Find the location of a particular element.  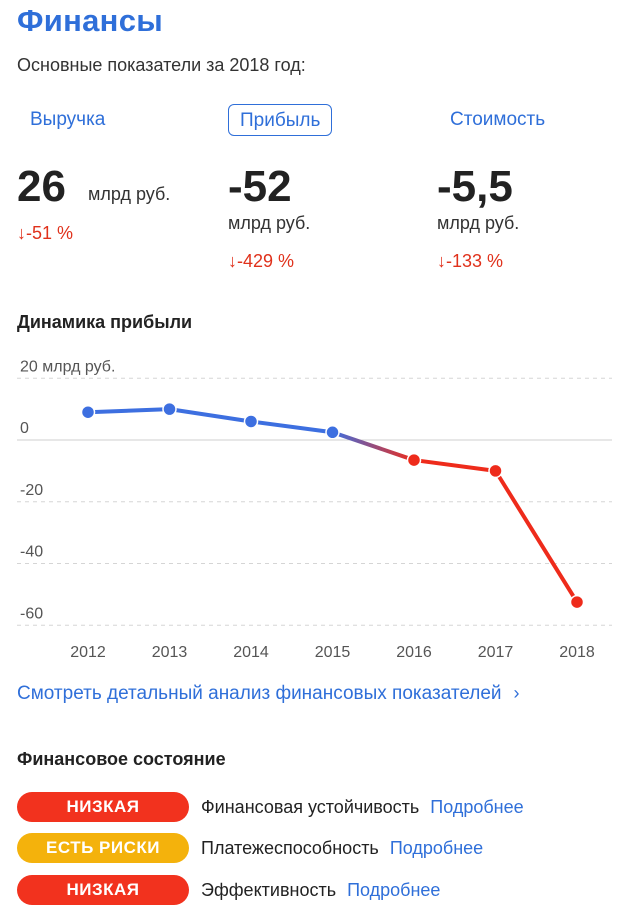

tab-cost: Стоимость is located at coordinates (498, 119).